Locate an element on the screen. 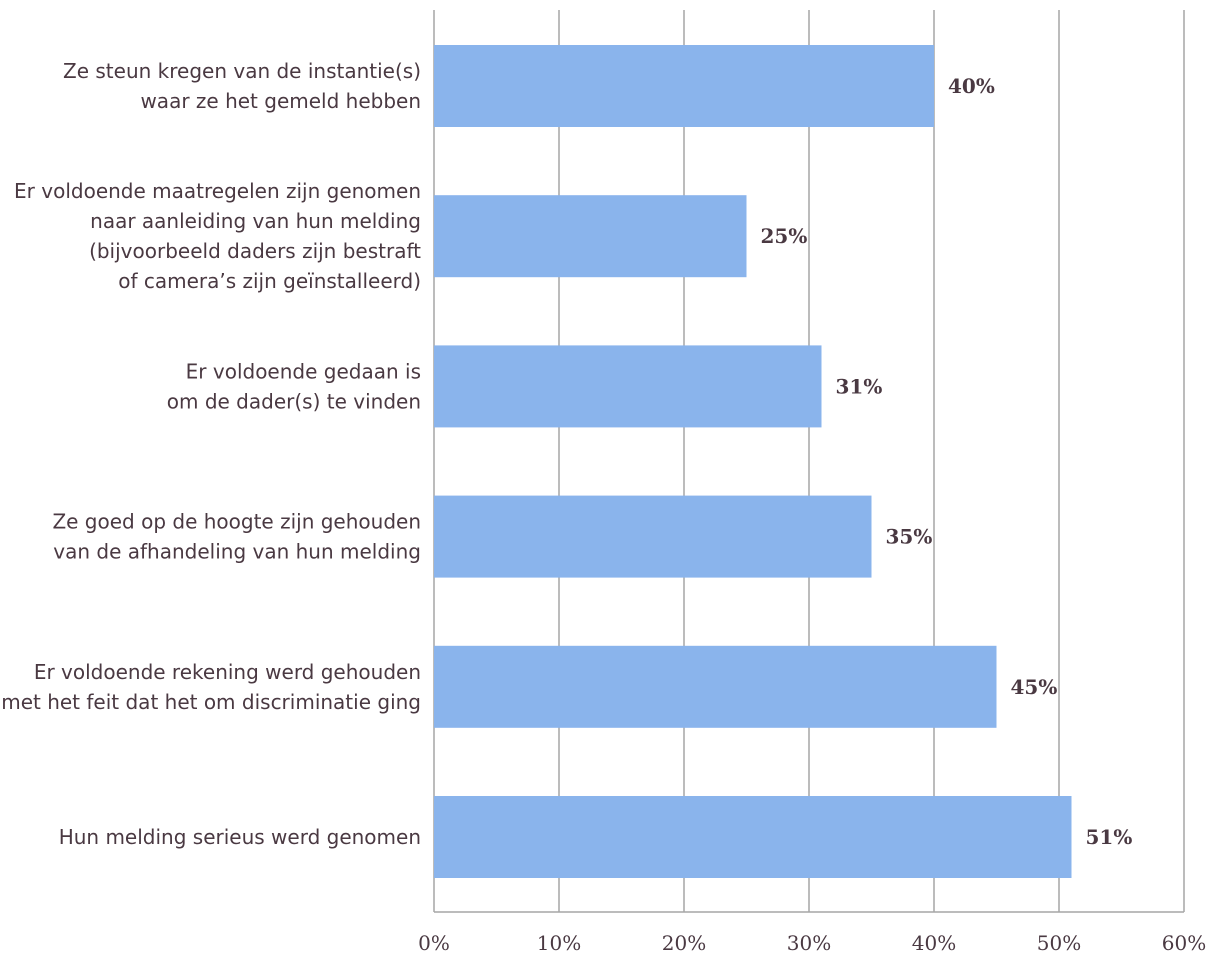  category-label-line: (bijvoorbeeld daders zijn bestraft is located at coordinates (255, 251).